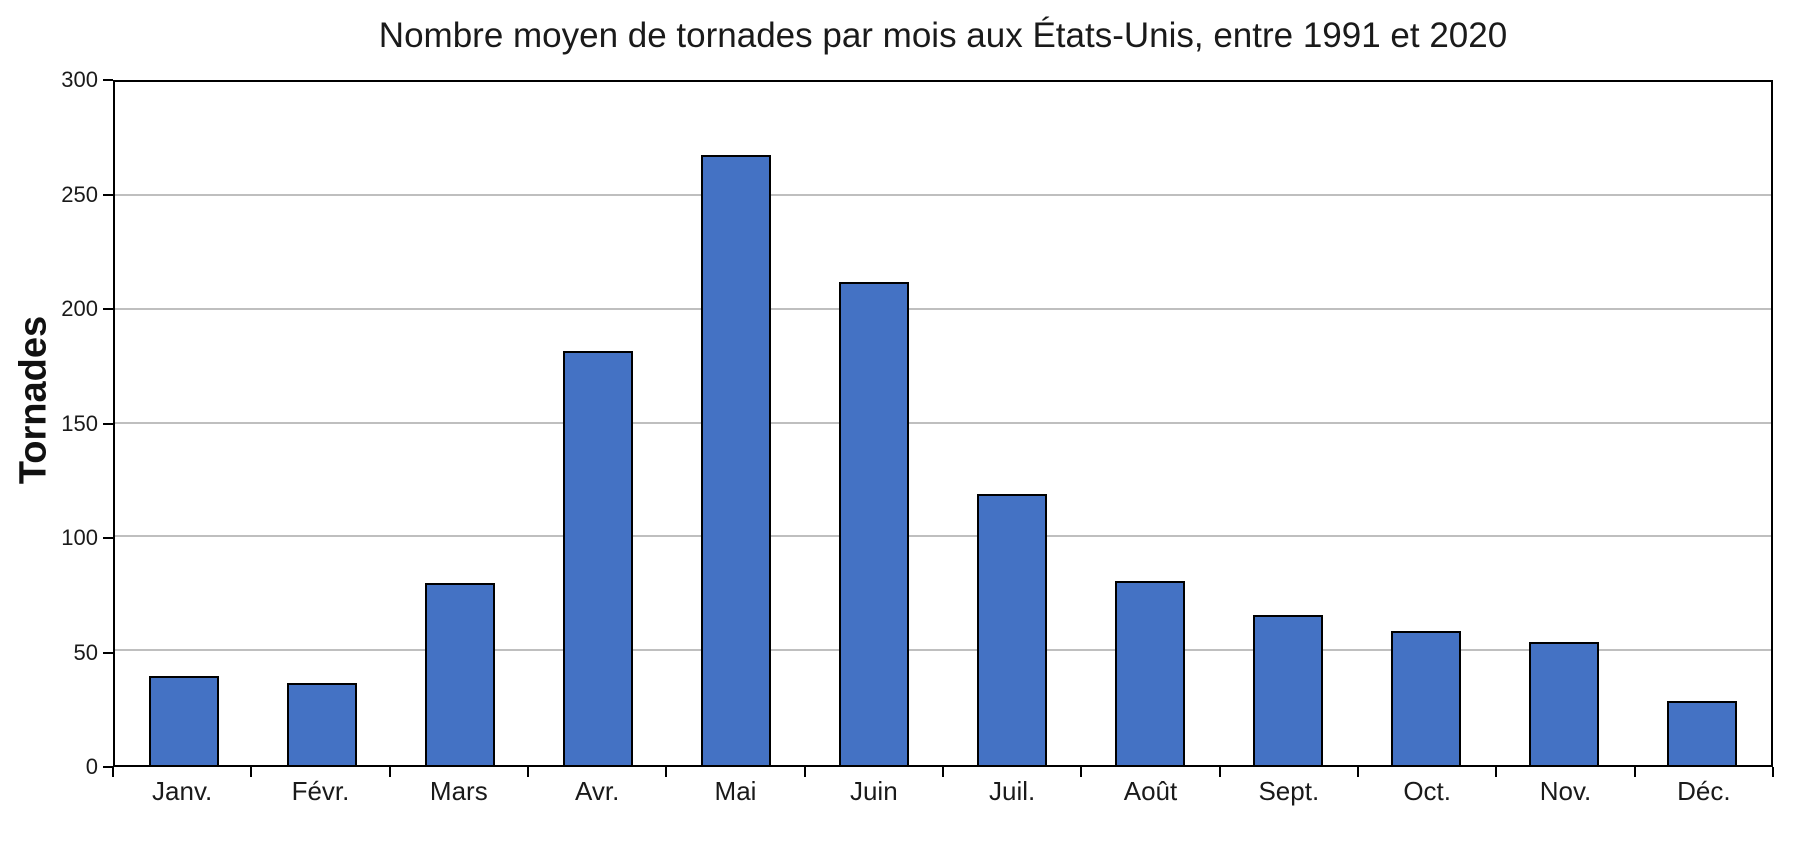 The height and width of the screenshot is (856, 1796). What do you see at coordinates (874, 523) in the screenshot?
I see `bar-juin` at bounding box center [874, 523].